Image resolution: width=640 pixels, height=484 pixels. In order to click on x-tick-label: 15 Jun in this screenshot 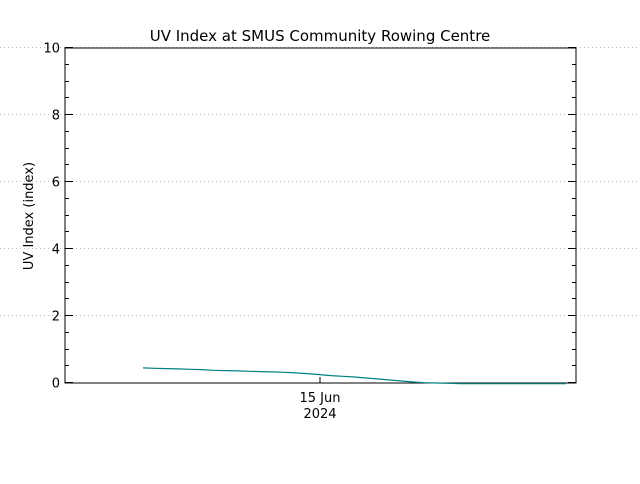, I will do `click(320, 398)`.